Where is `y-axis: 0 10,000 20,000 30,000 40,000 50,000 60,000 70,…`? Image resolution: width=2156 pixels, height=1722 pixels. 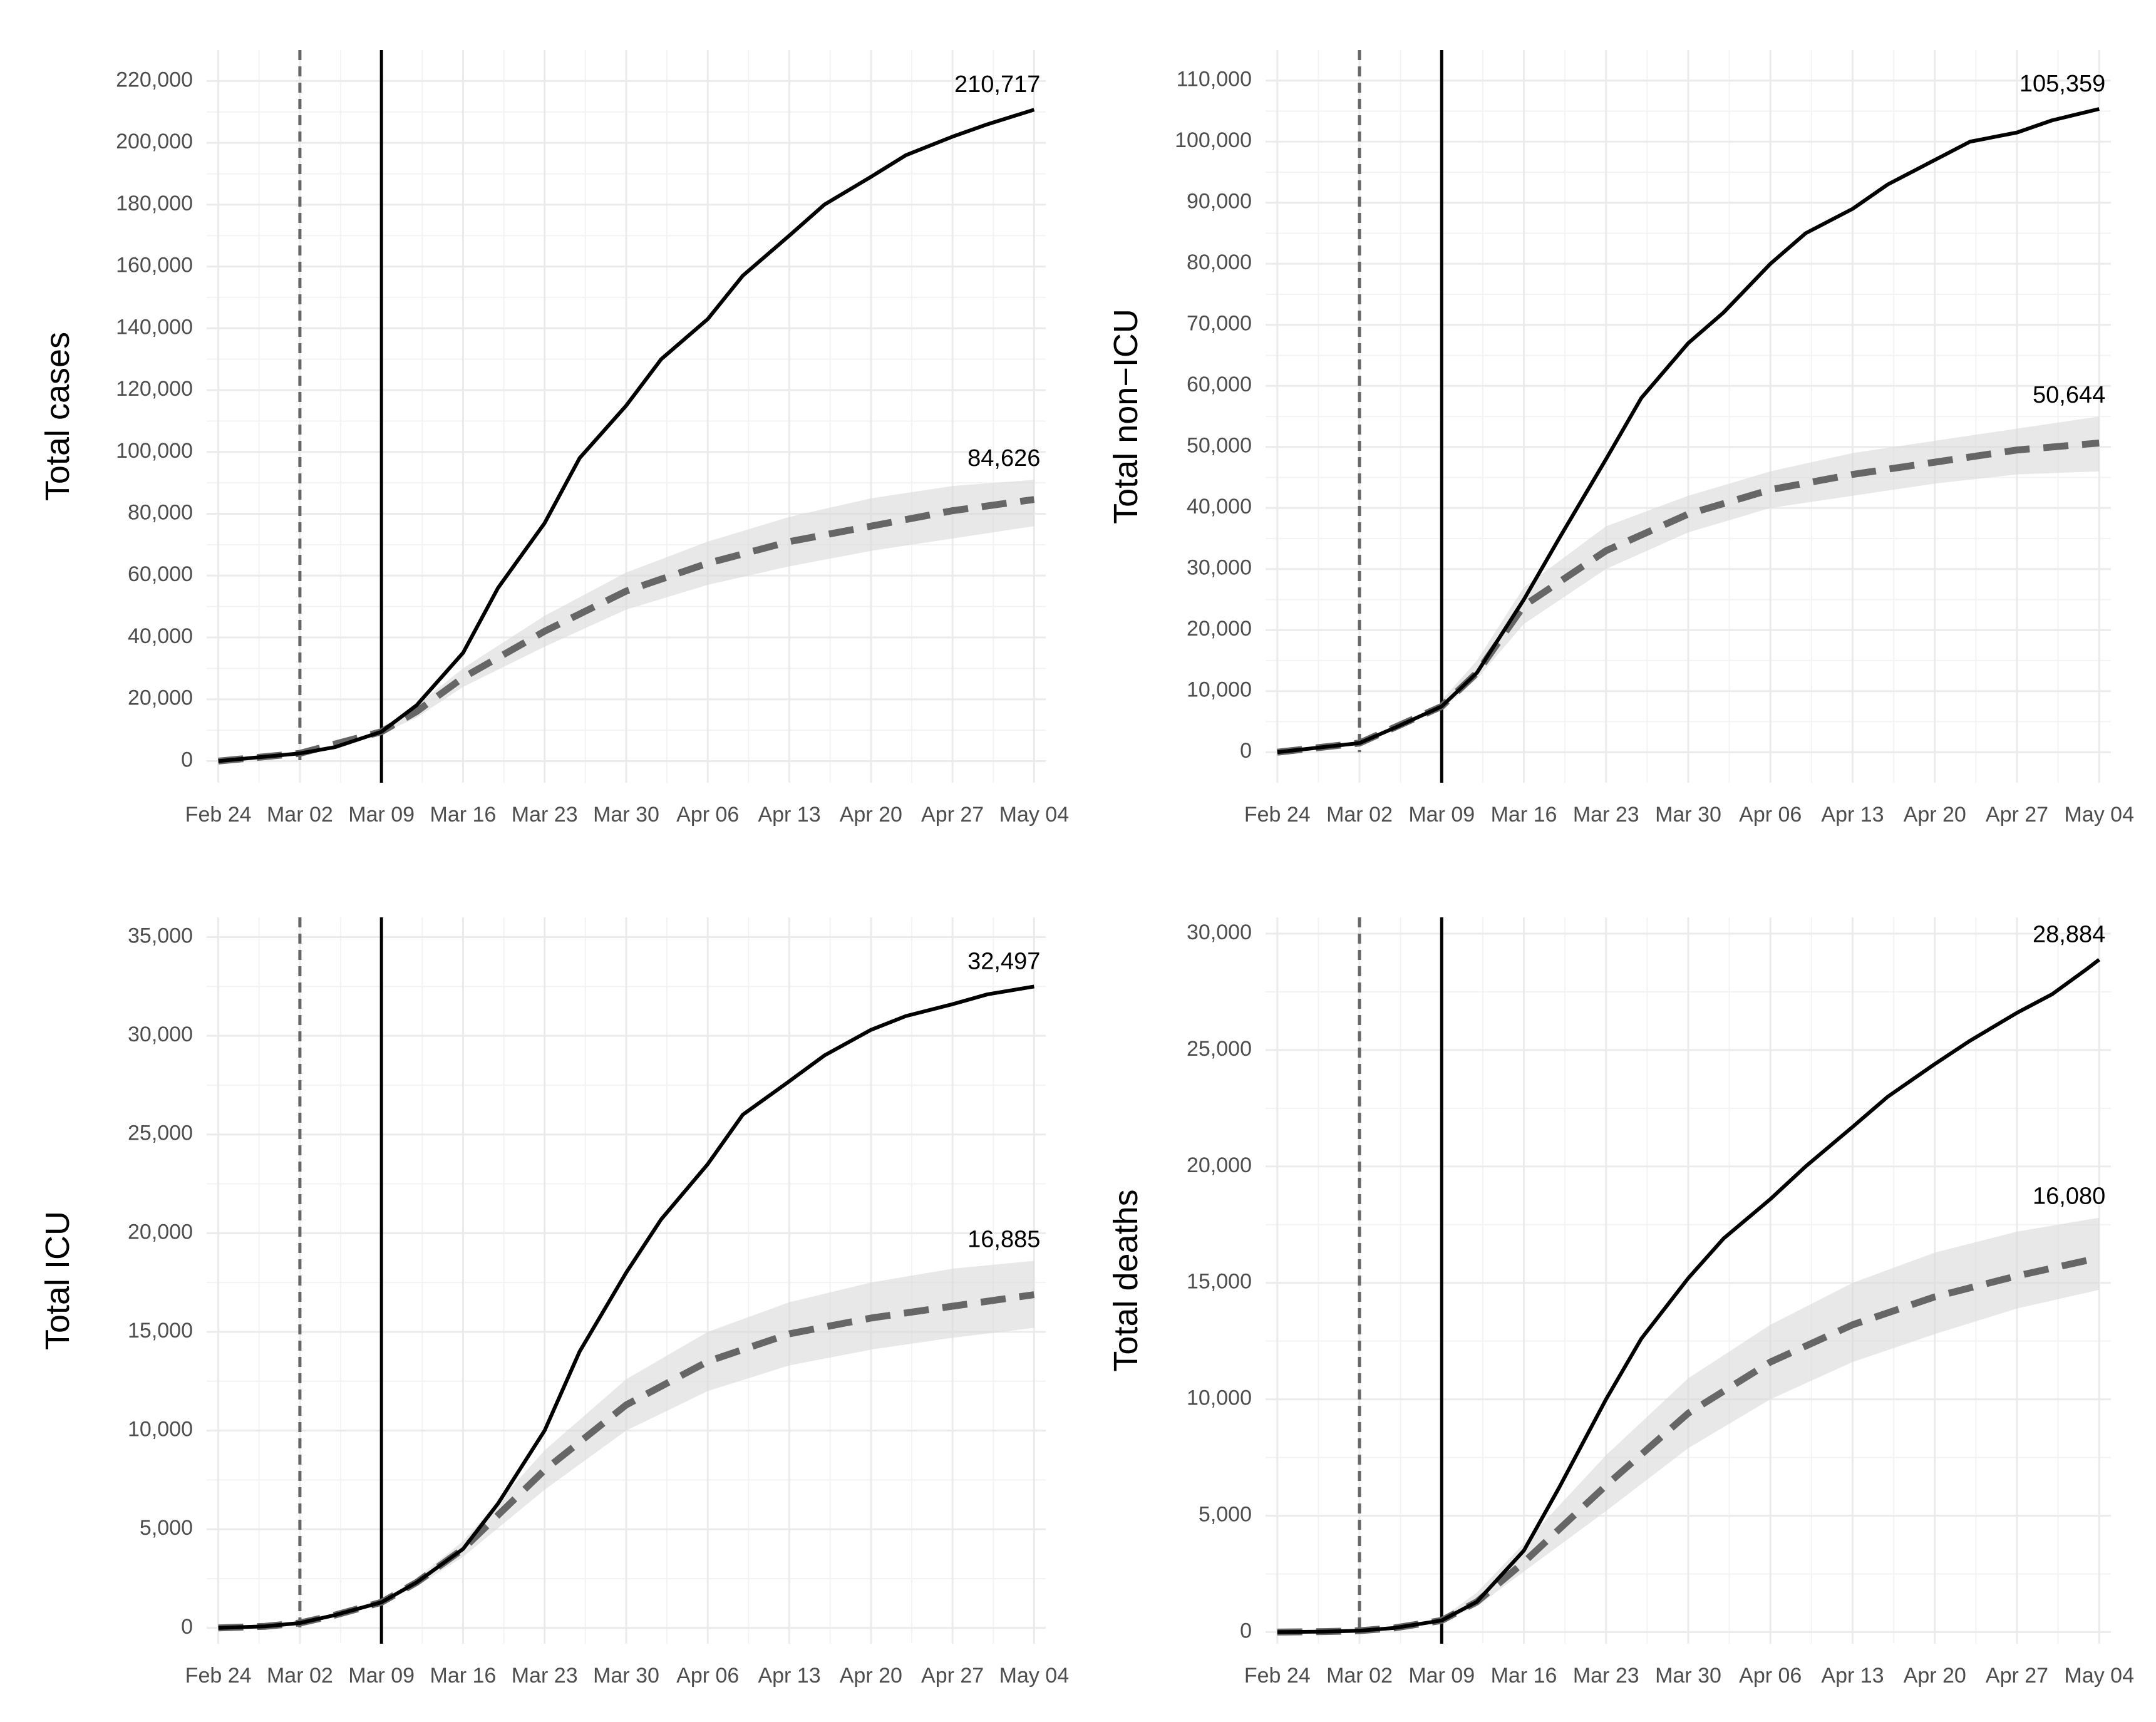 y-axis: 0 10,000 20,000 30,000 40,000 50,000 60,000 70,… is located at coordinates (1213, 415).